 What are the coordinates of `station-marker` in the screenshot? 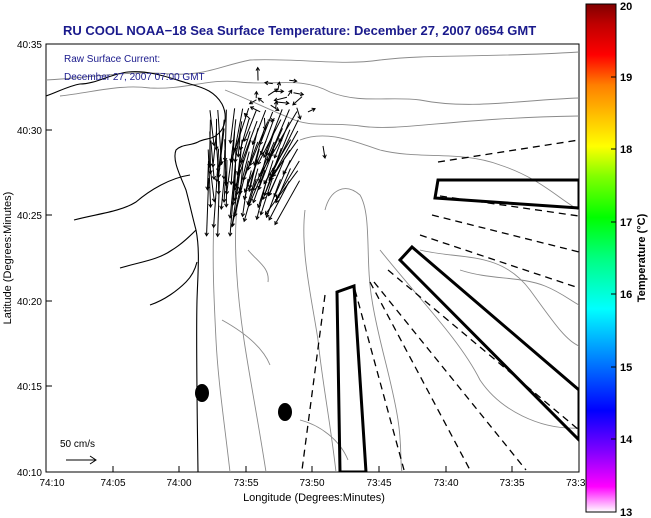 It's located at (285, 412).